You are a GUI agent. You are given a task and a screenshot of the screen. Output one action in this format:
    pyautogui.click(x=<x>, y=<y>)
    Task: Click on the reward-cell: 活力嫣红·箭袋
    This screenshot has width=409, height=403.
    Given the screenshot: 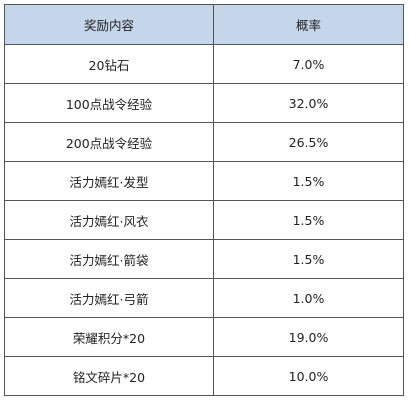 What is the action you would take?
    pyautogui.click(x=109, y=259)
    